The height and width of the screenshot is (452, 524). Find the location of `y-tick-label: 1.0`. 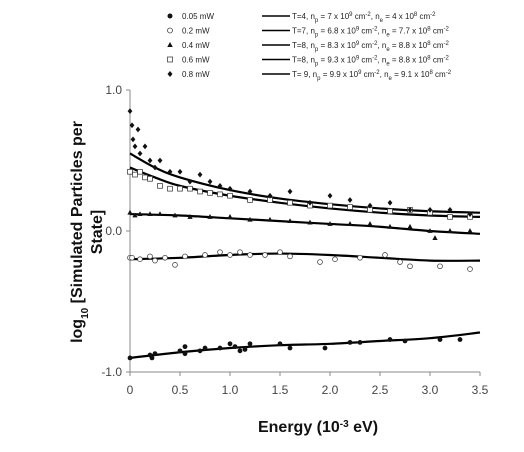

y-tick-label: 1.0 is located at coordinates (113, 90).